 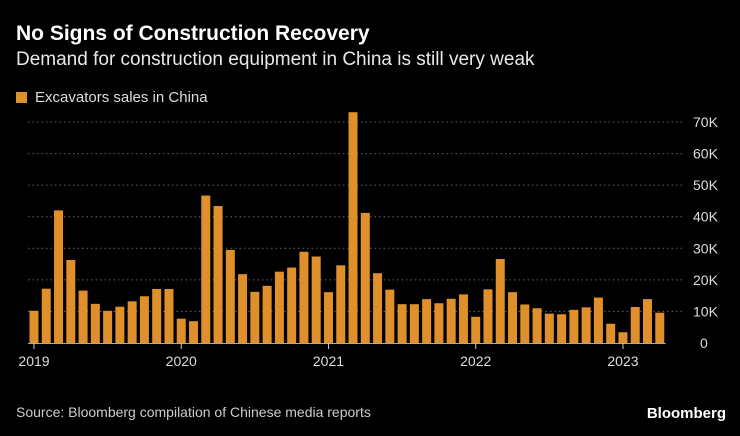 What do you see at coordinates (706, 217) in the screenshot?
I see `y-tick-label: 40K` at bounding box center [706, 217].